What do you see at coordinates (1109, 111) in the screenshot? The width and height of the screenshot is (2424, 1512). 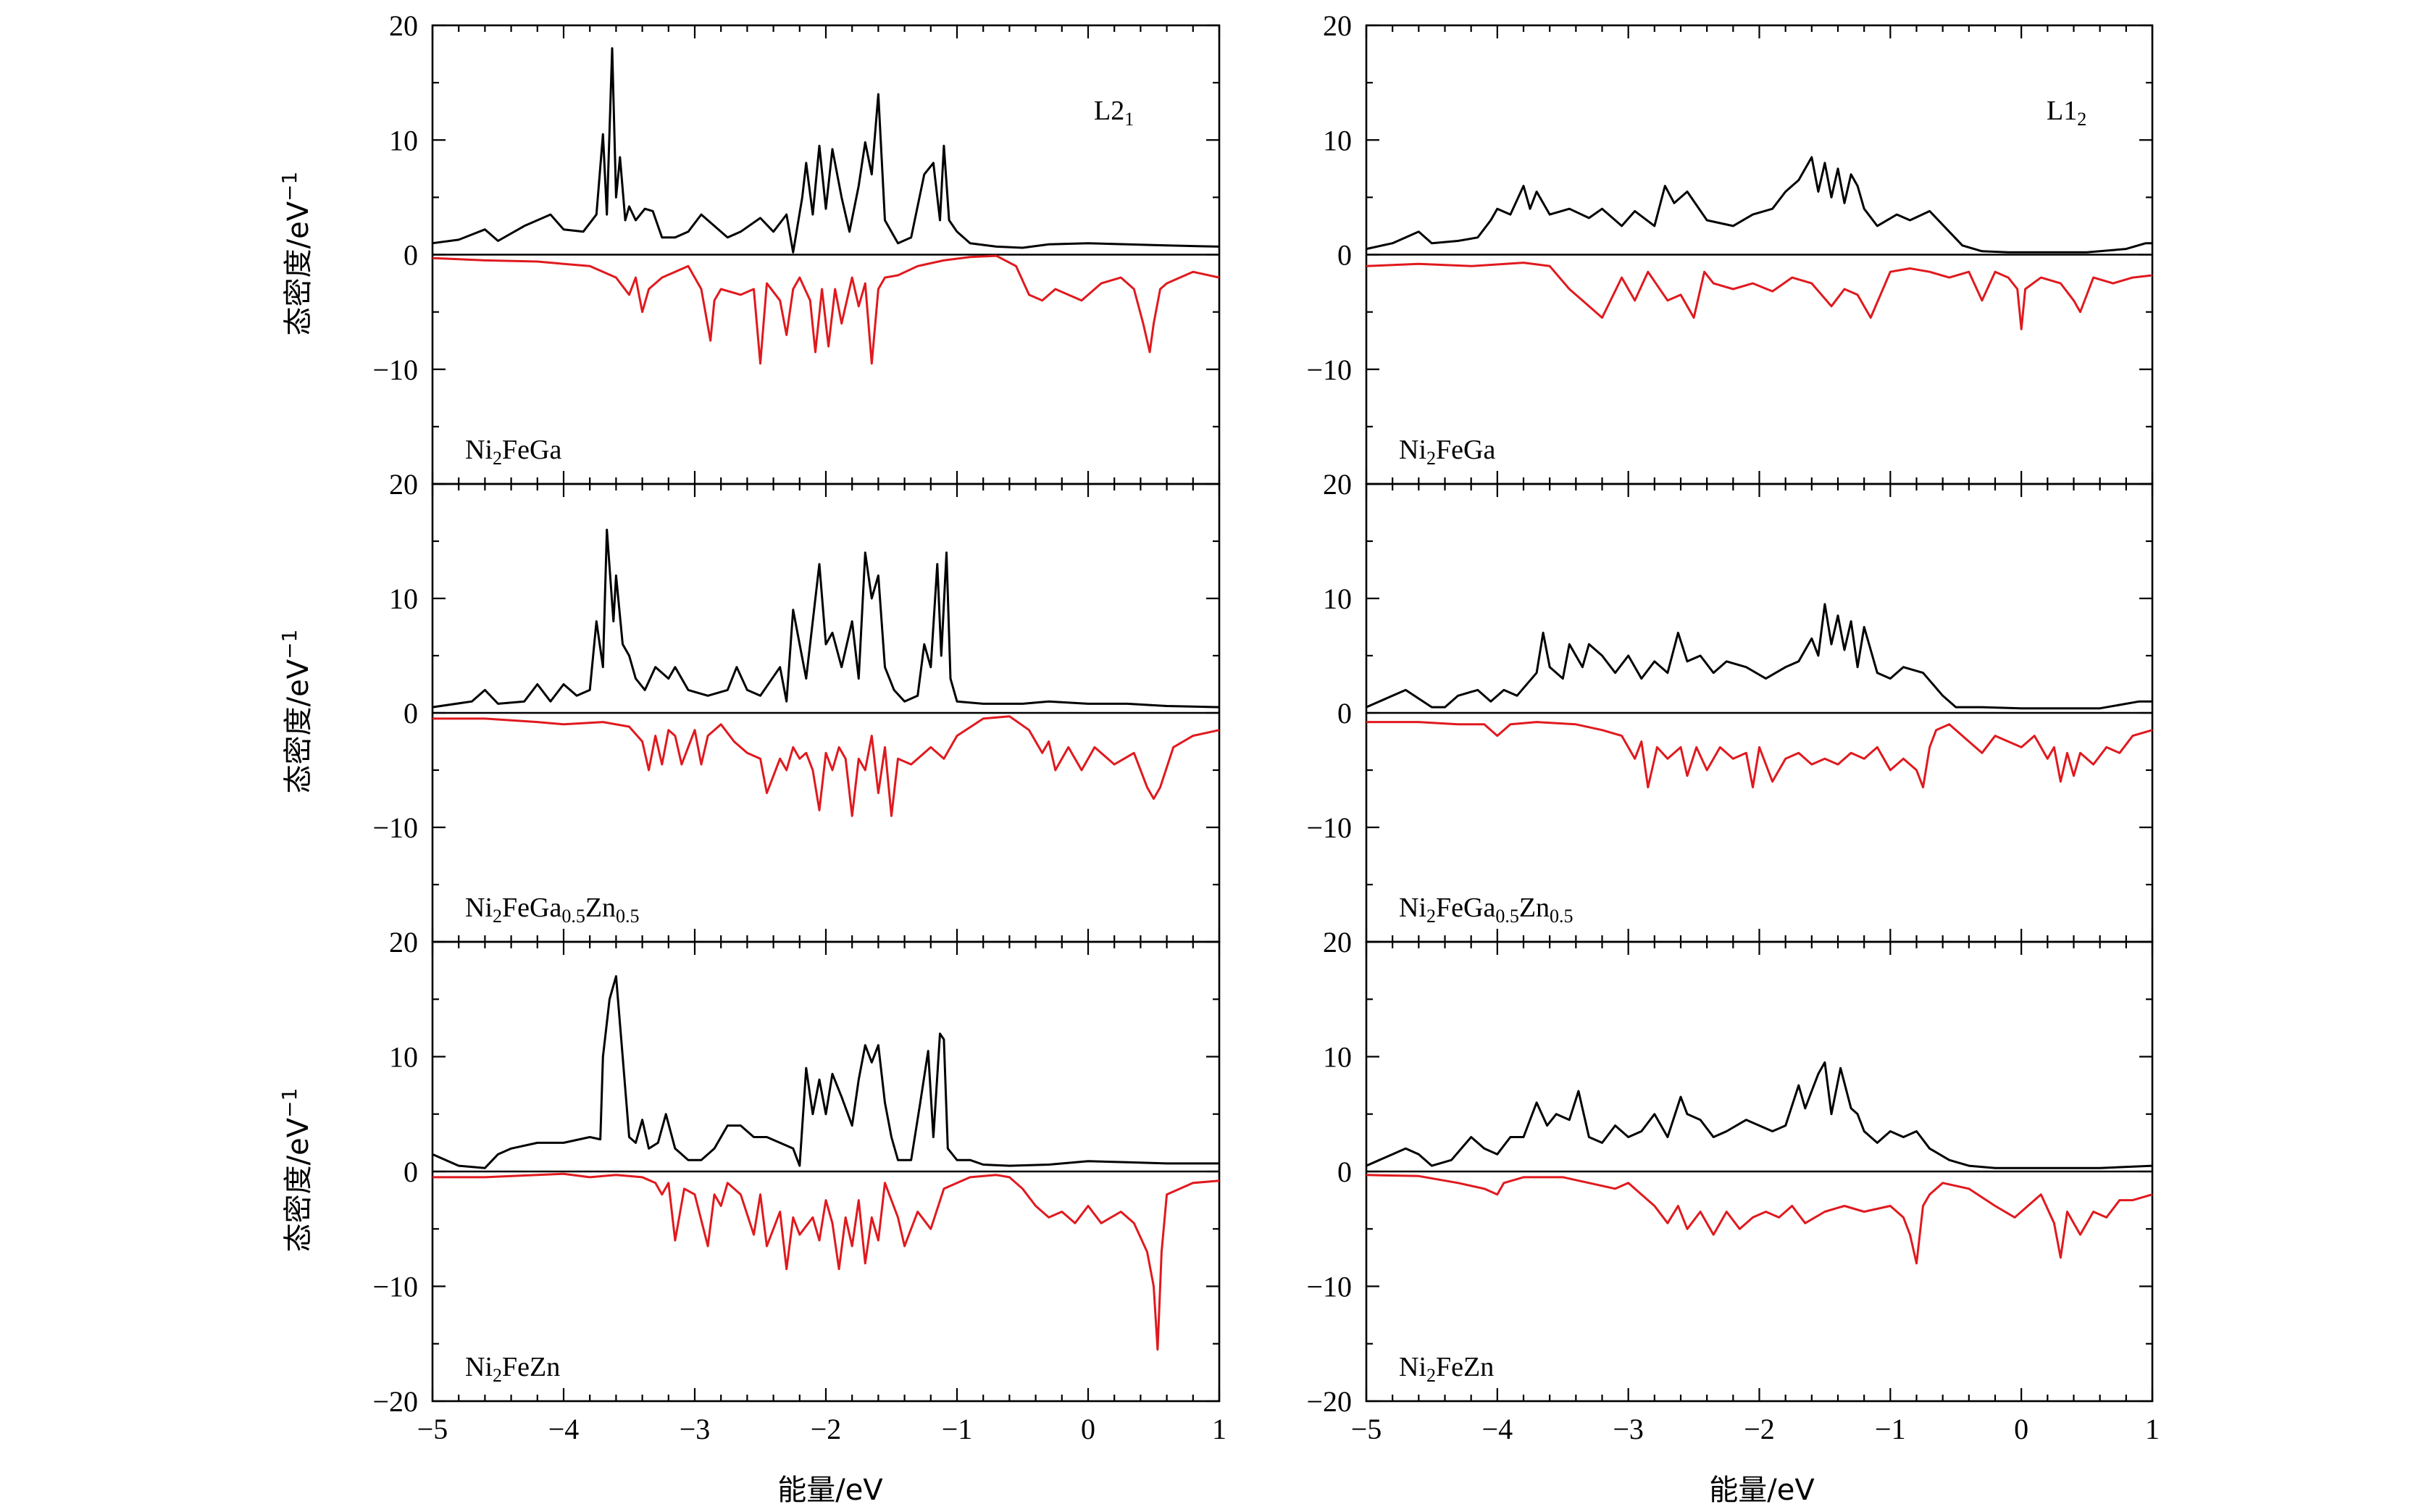 I see `structure-label-main: L2` at bounding box center [1109, 111].